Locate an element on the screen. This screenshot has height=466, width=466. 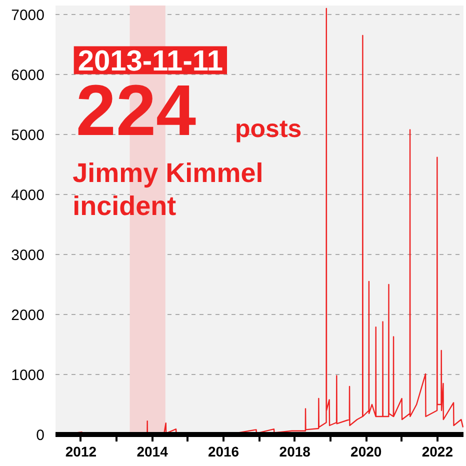
x-tick-label: 2018 is located at coordinates (295, 452).